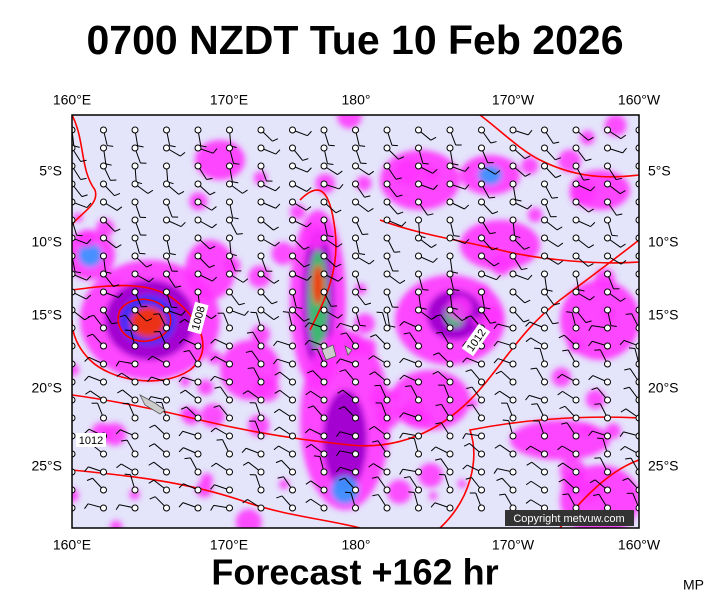 The width and height of the screenshot is (711, 605). What do you see at coordinates (693, 585) in the screenshot?
I see `corner-label: MP` at bounding box center [693, 585].